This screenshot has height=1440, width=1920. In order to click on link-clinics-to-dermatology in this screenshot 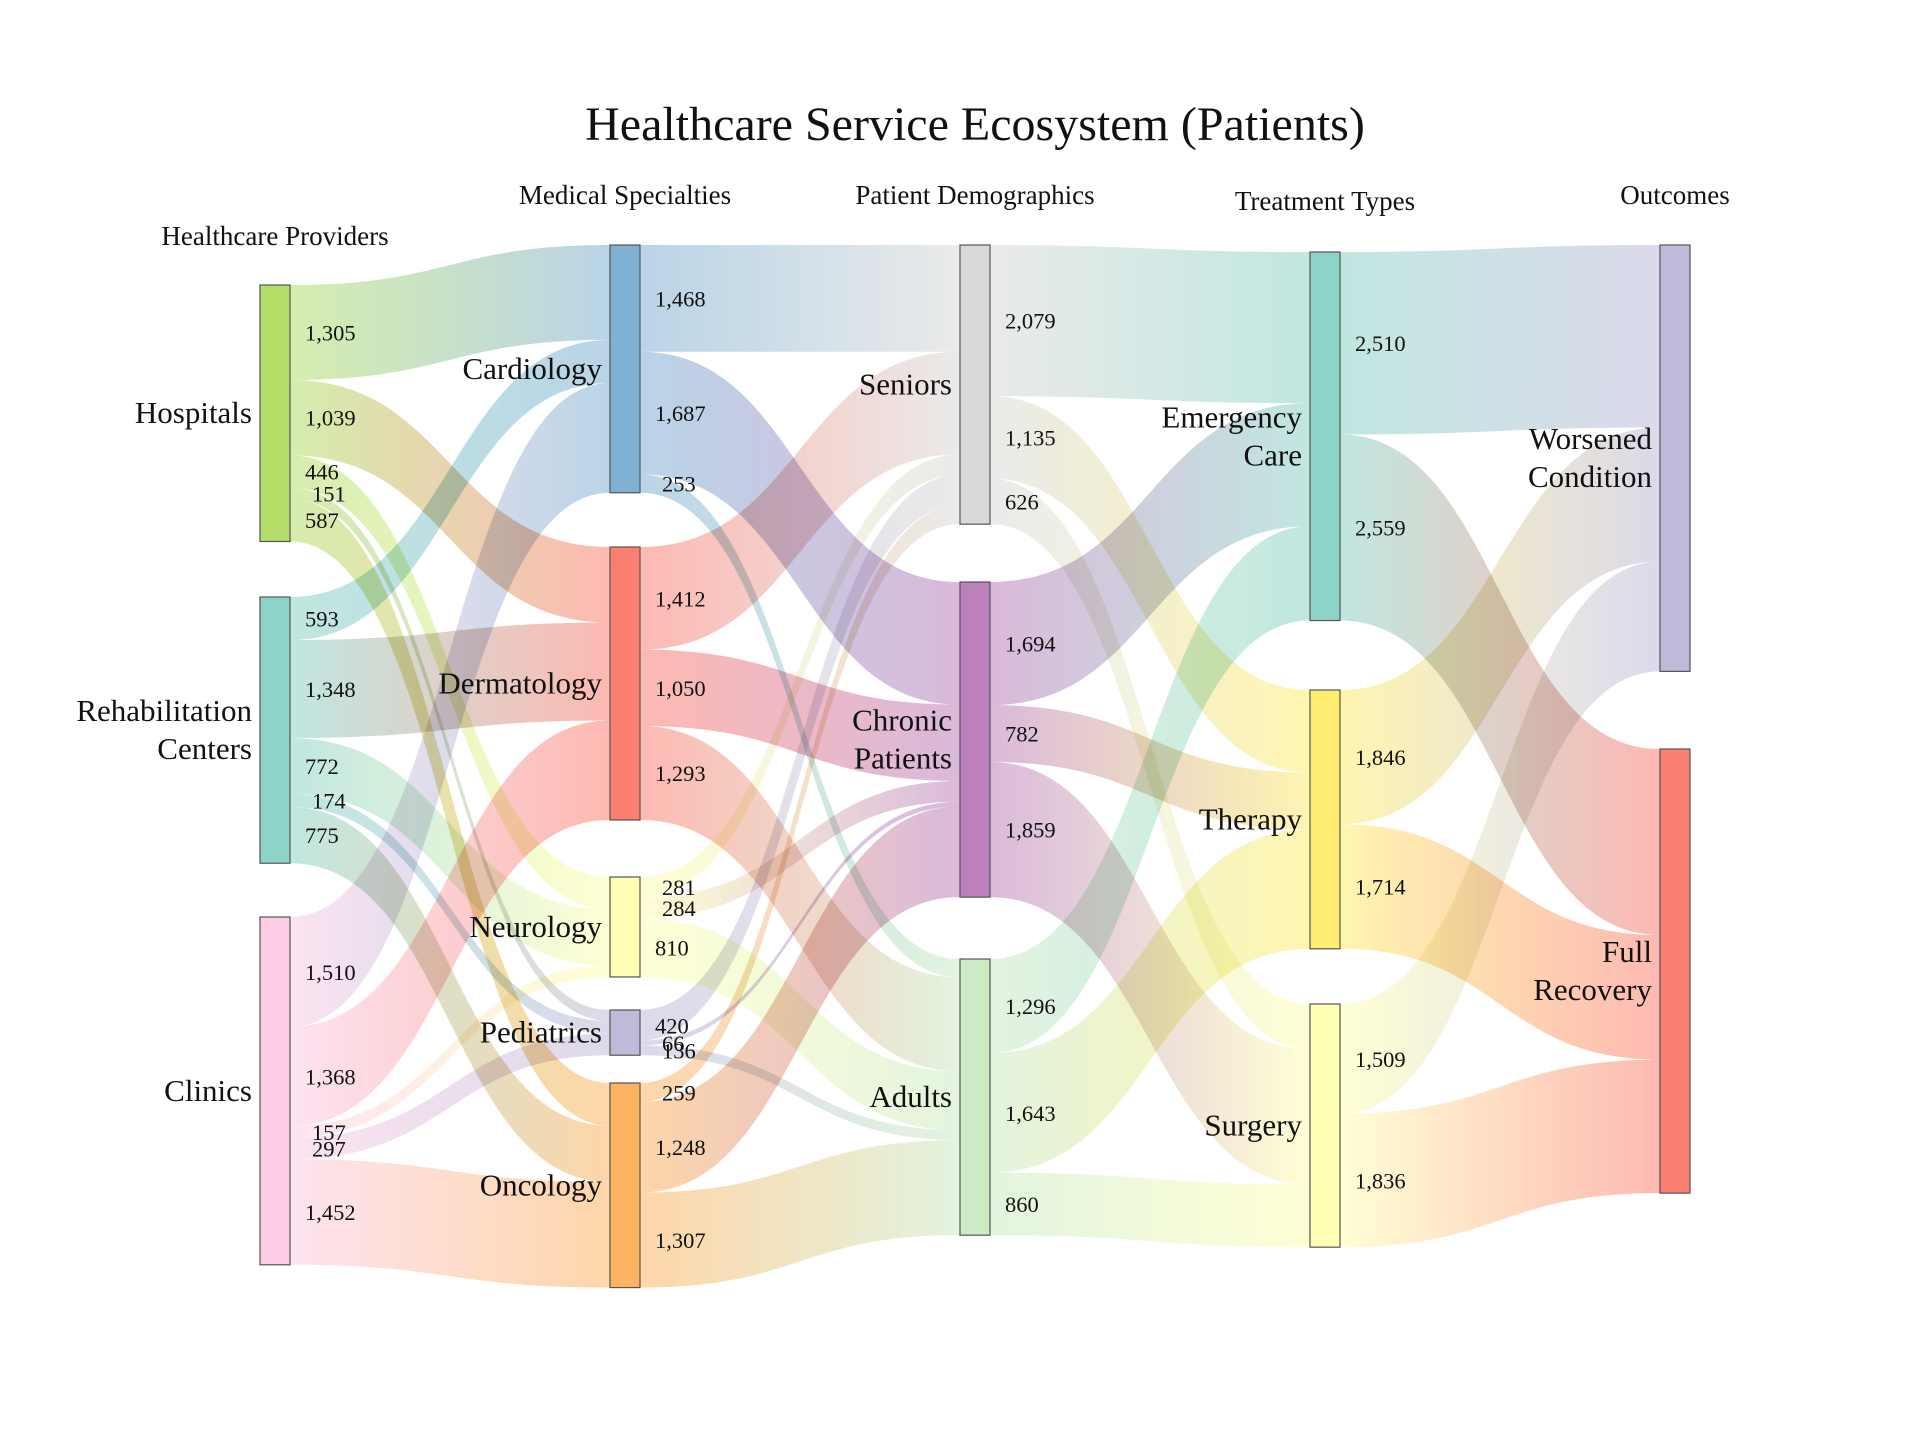, I will do `click(450, 923)`.